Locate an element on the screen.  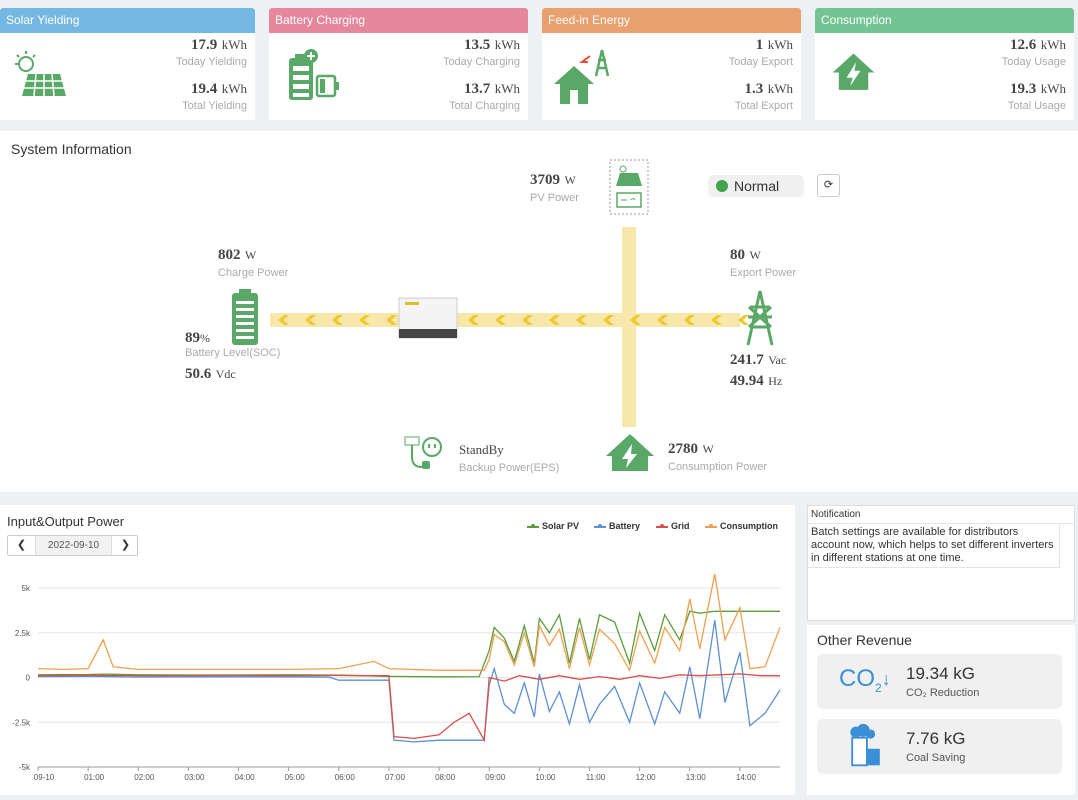
coal-label: Coal Saving is located at coordinates (936, 758).